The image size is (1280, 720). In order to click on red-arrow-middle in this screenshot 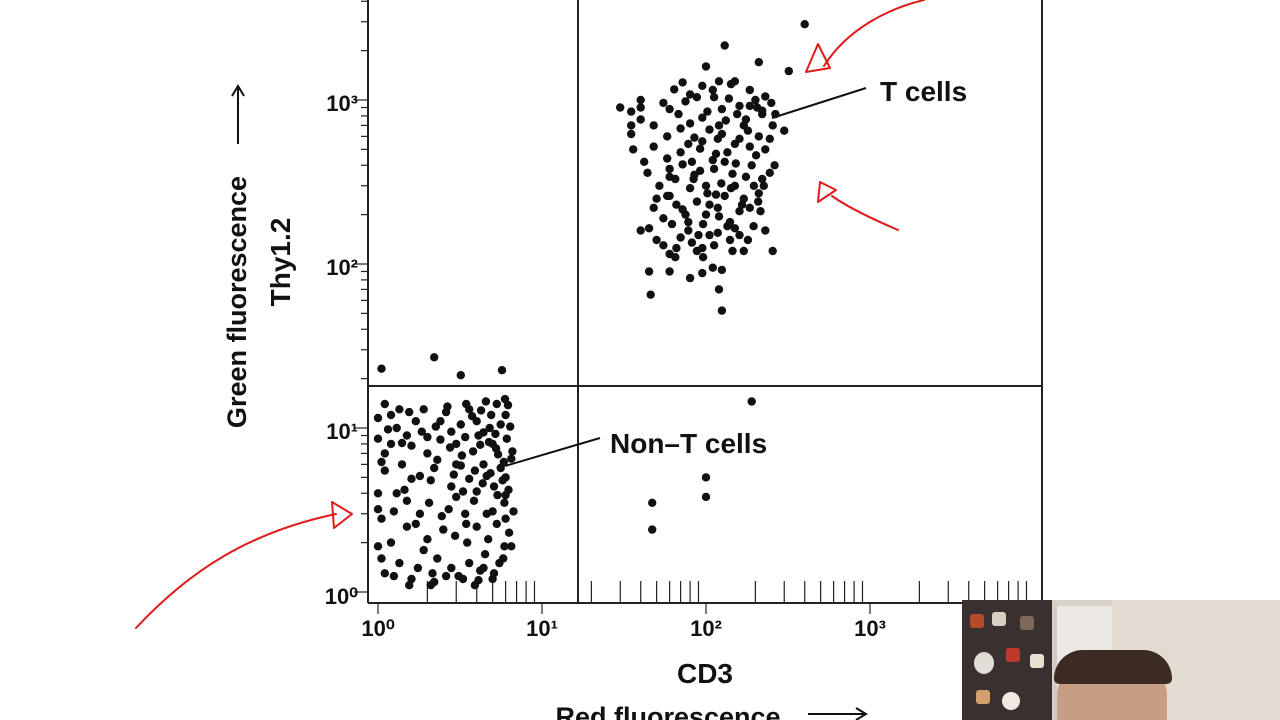, I will do `click(858, 206)`.